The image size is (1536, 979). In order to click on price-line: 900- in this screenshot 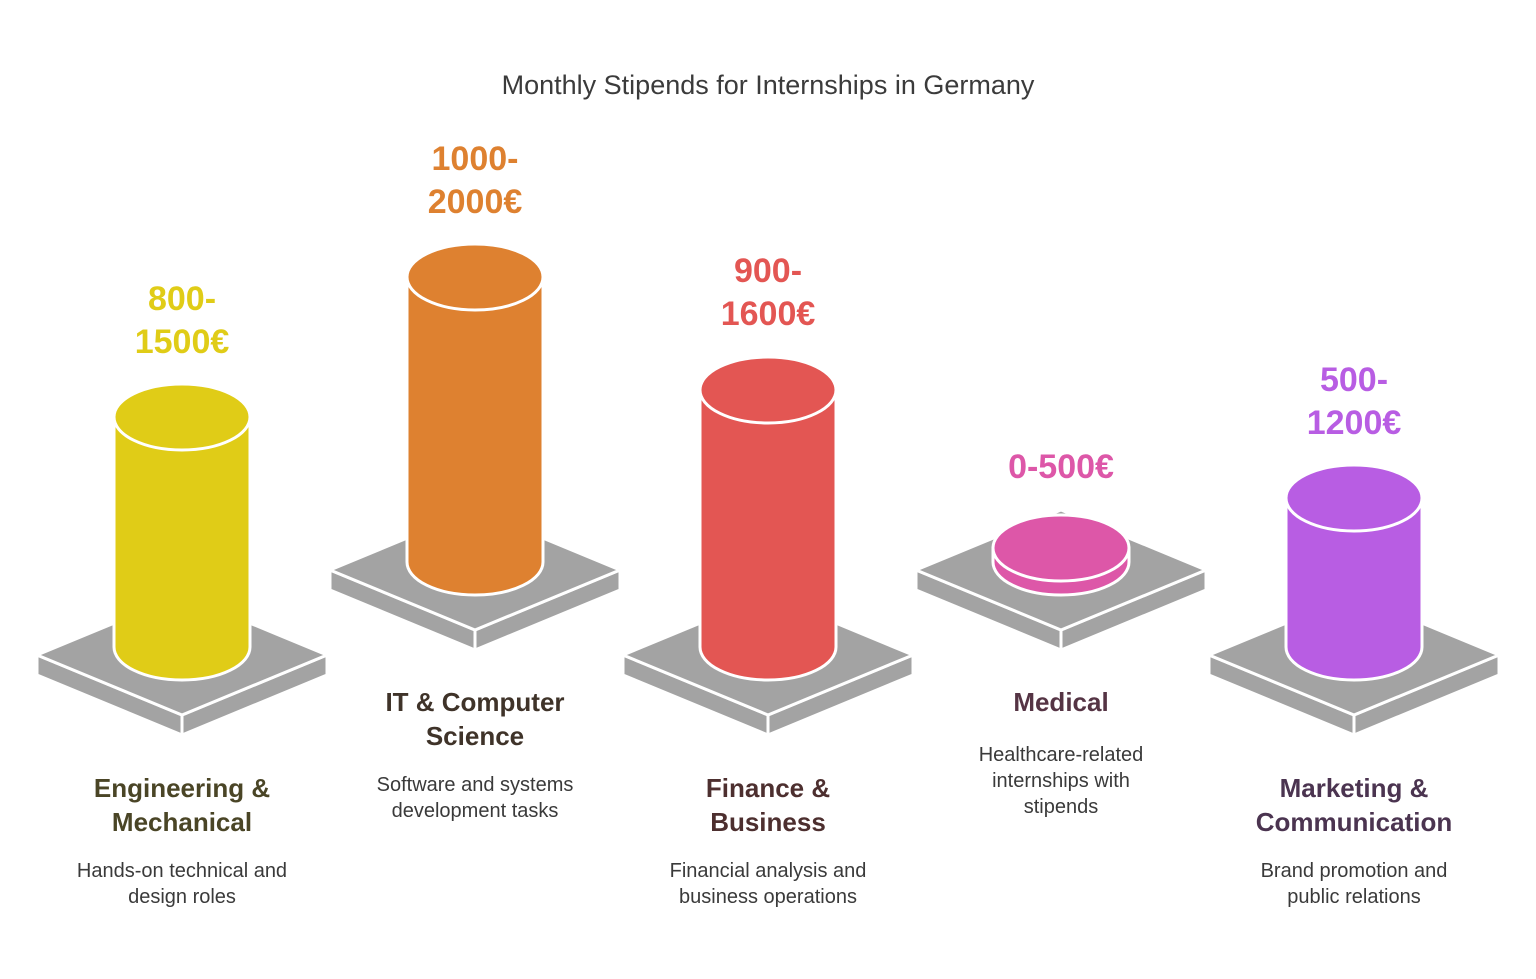, I will do `click(768, 271)`.